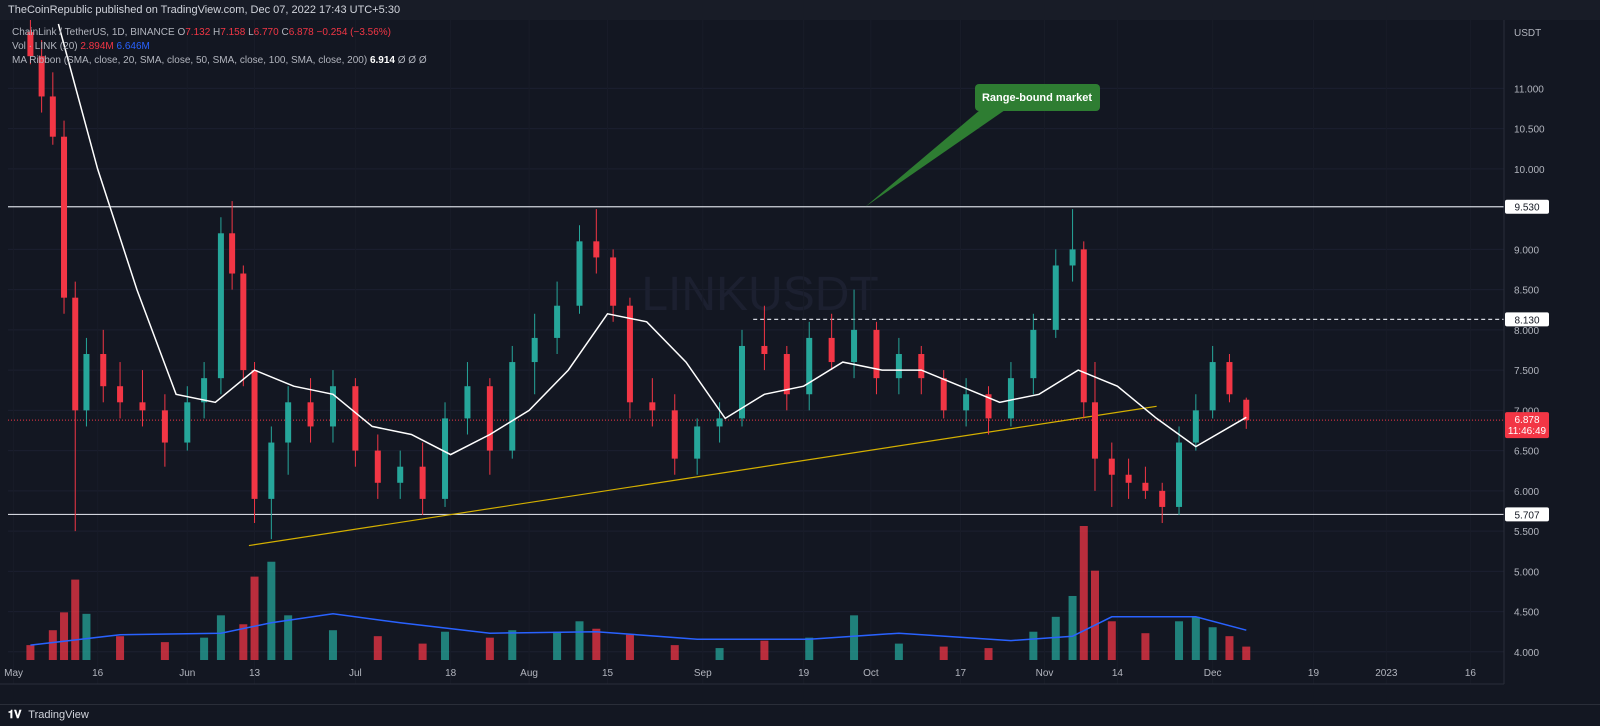 The height and width of the screenshot is (726, 1600). What do you see at coordinates (1471, 673) in the screenshot?
I see `time-tick-label: 16` at bounding box center [1471, 673].